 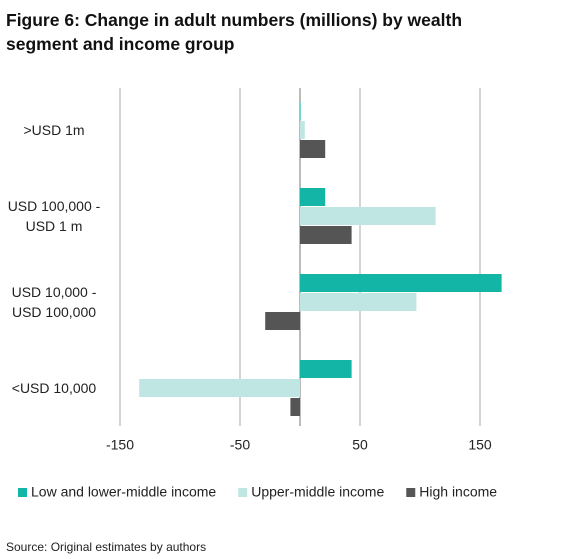 What do you see at coordinates (54, 388) in the screenshot?
I see `y-tick-label: <USD 10,000` at bounding box center [54, 388].